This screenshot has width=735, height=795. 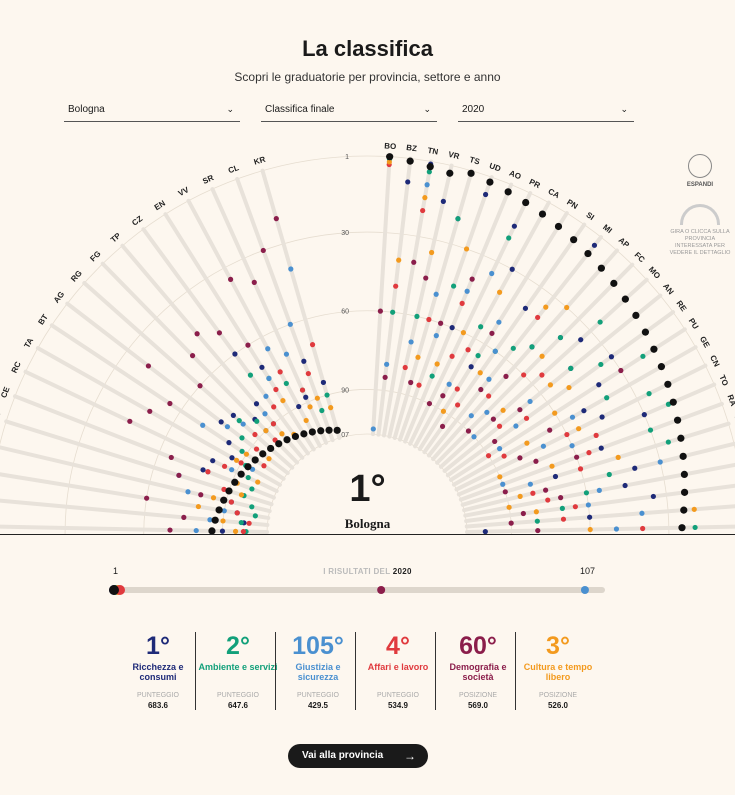 What do you see at coordinates (152, 113) in the screenshot?
I see `province-select: Bologna ⌄` at bounding box center [152, 113].